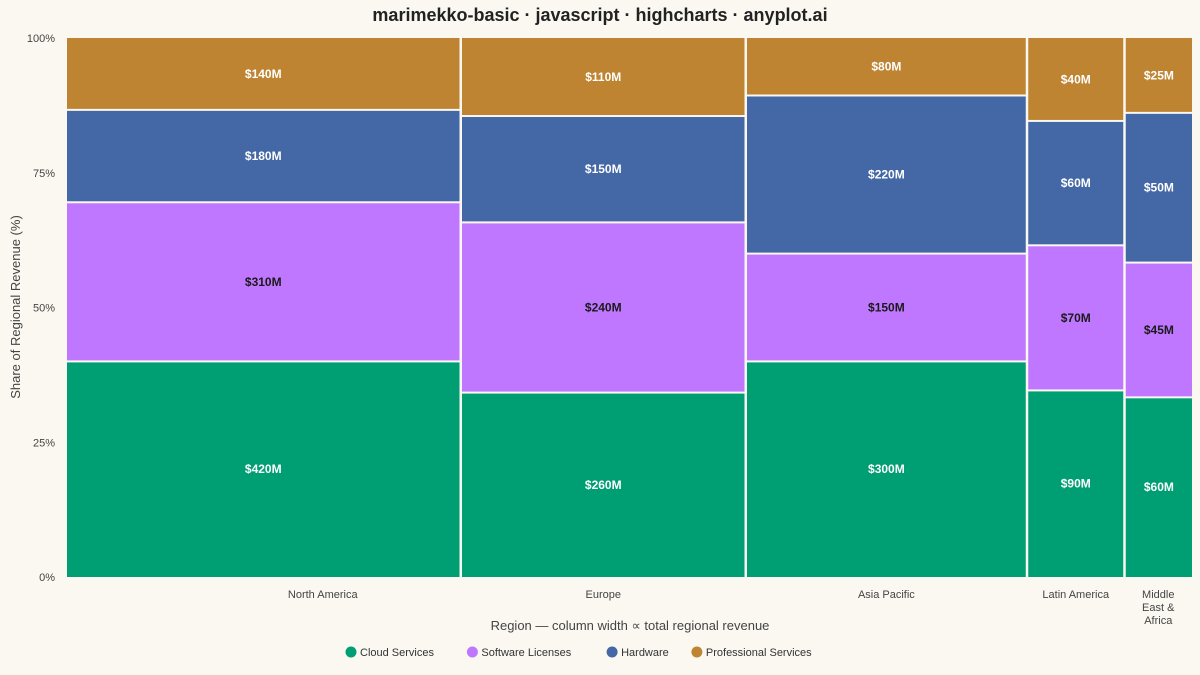 The width and height of the screenshot is (1200, 675). What do you see at coordinates (1075, 307) in the screenshot?
I see `column-latin-america: $90M $70M $60M $40M` at bounding box center [1075, 307].